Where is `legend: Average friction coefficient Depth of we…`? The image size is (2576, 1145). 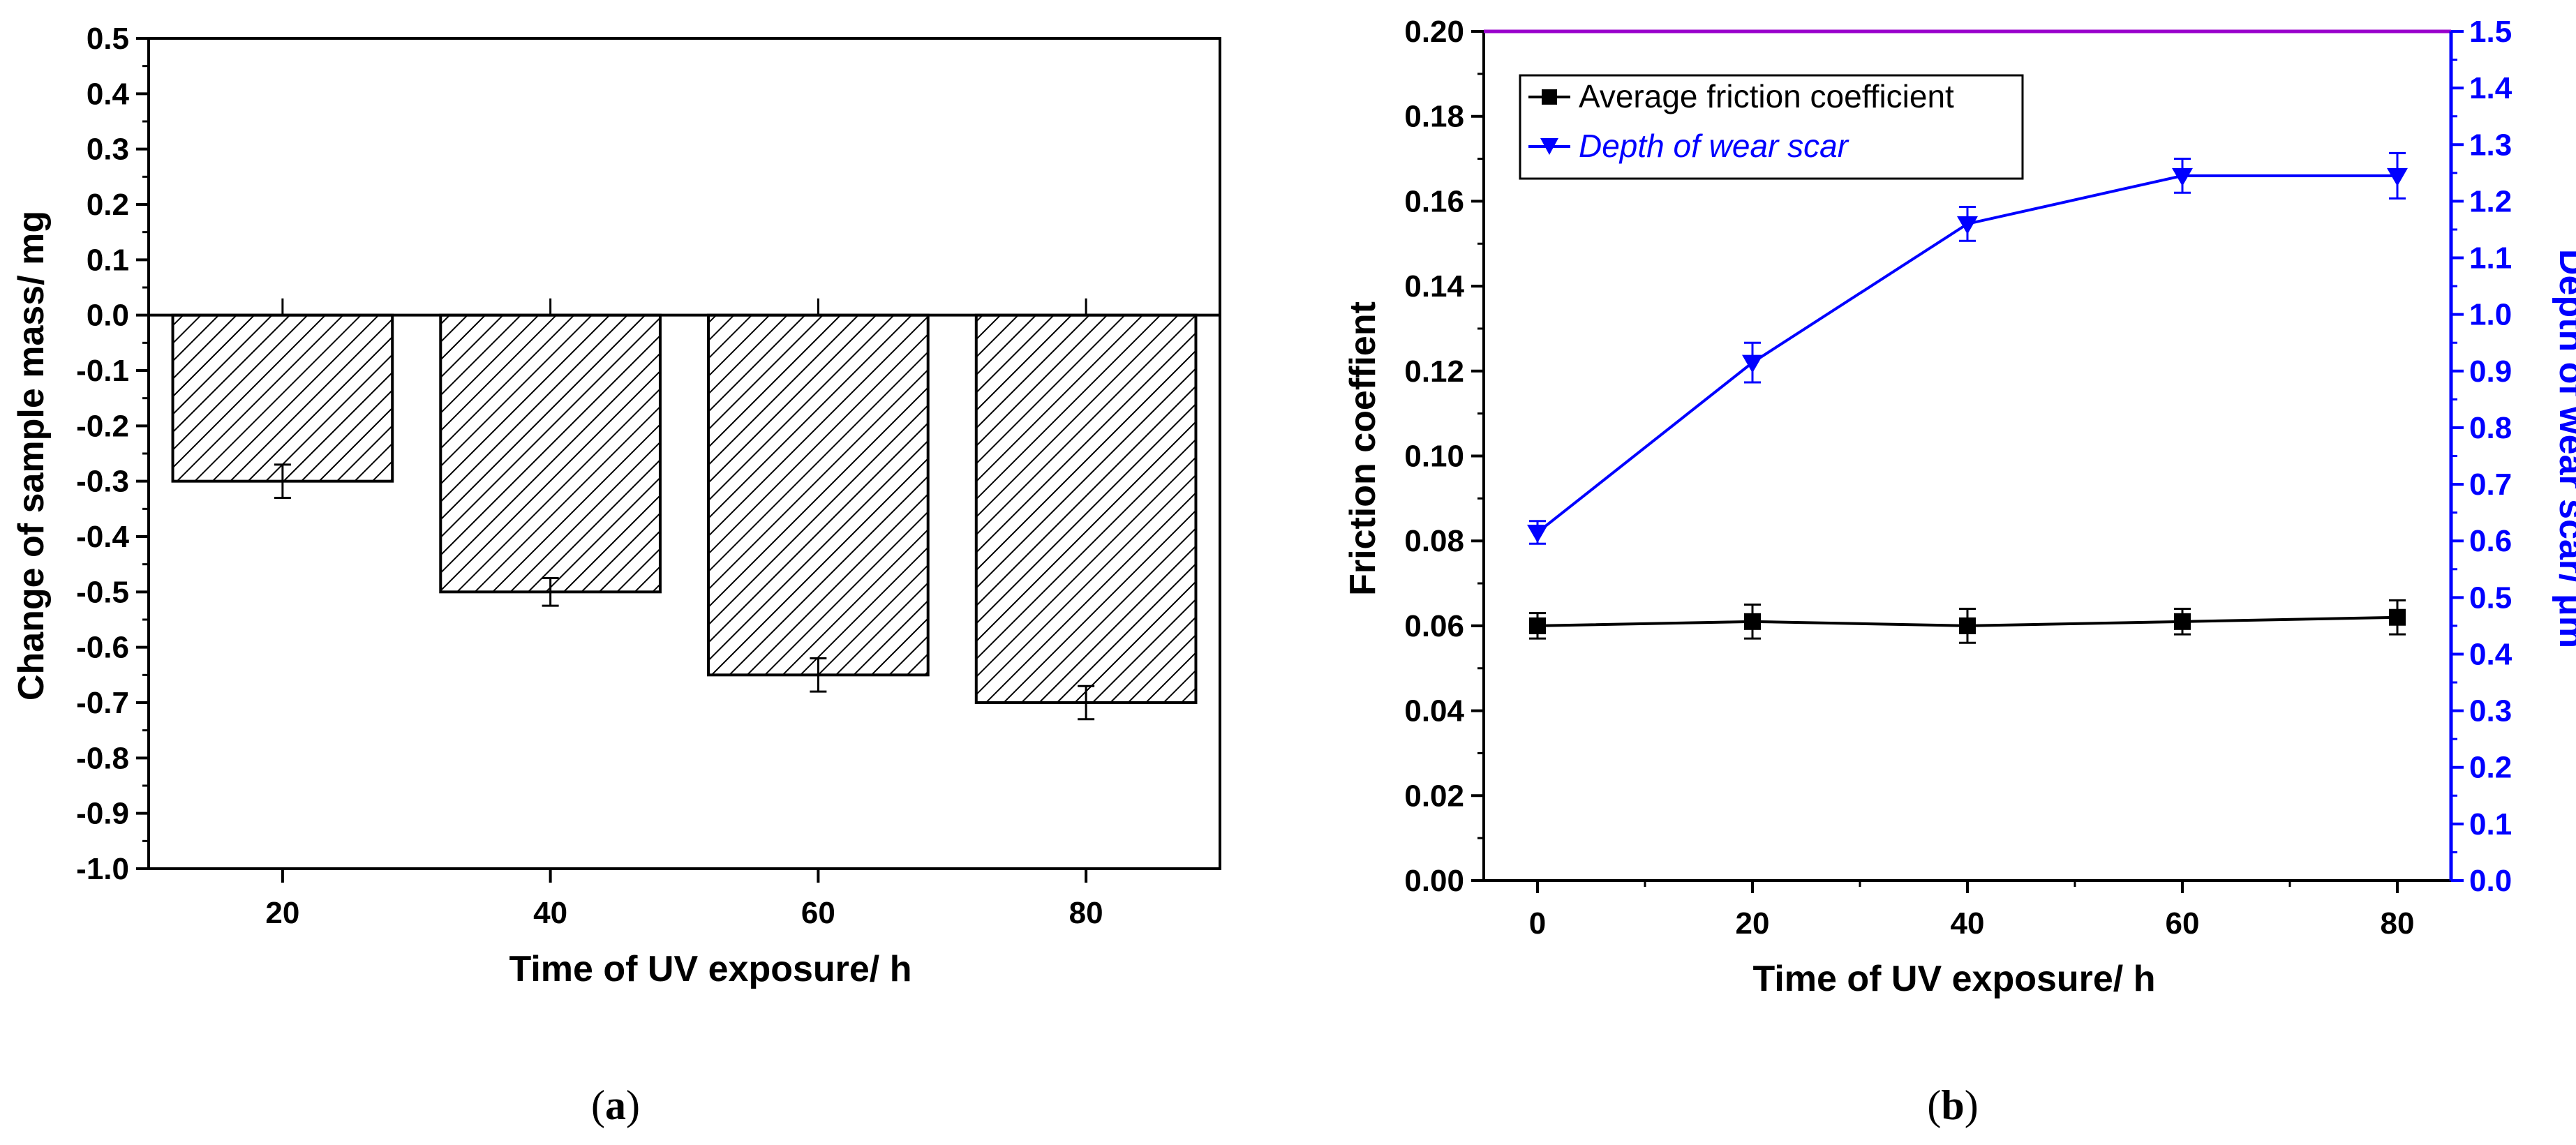
legend: Average friction coefficient Depth of we… is located at coordinates (1772, 127).